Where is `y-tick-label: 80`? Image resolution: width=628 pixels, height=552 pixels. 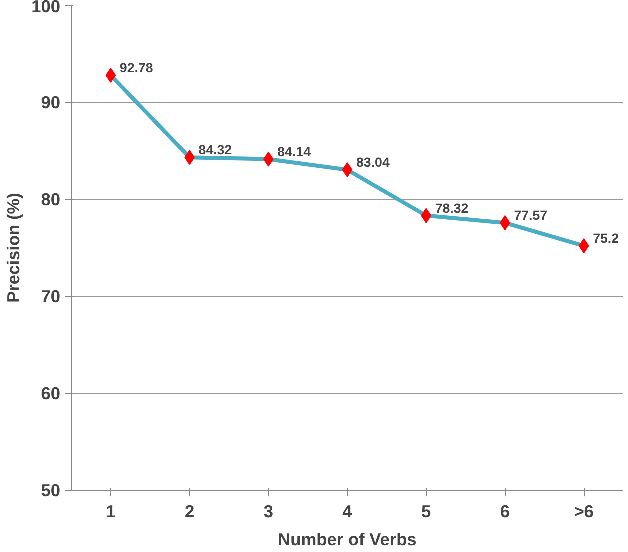 y-tick-label: 80 is located at coordinates (51, 200).